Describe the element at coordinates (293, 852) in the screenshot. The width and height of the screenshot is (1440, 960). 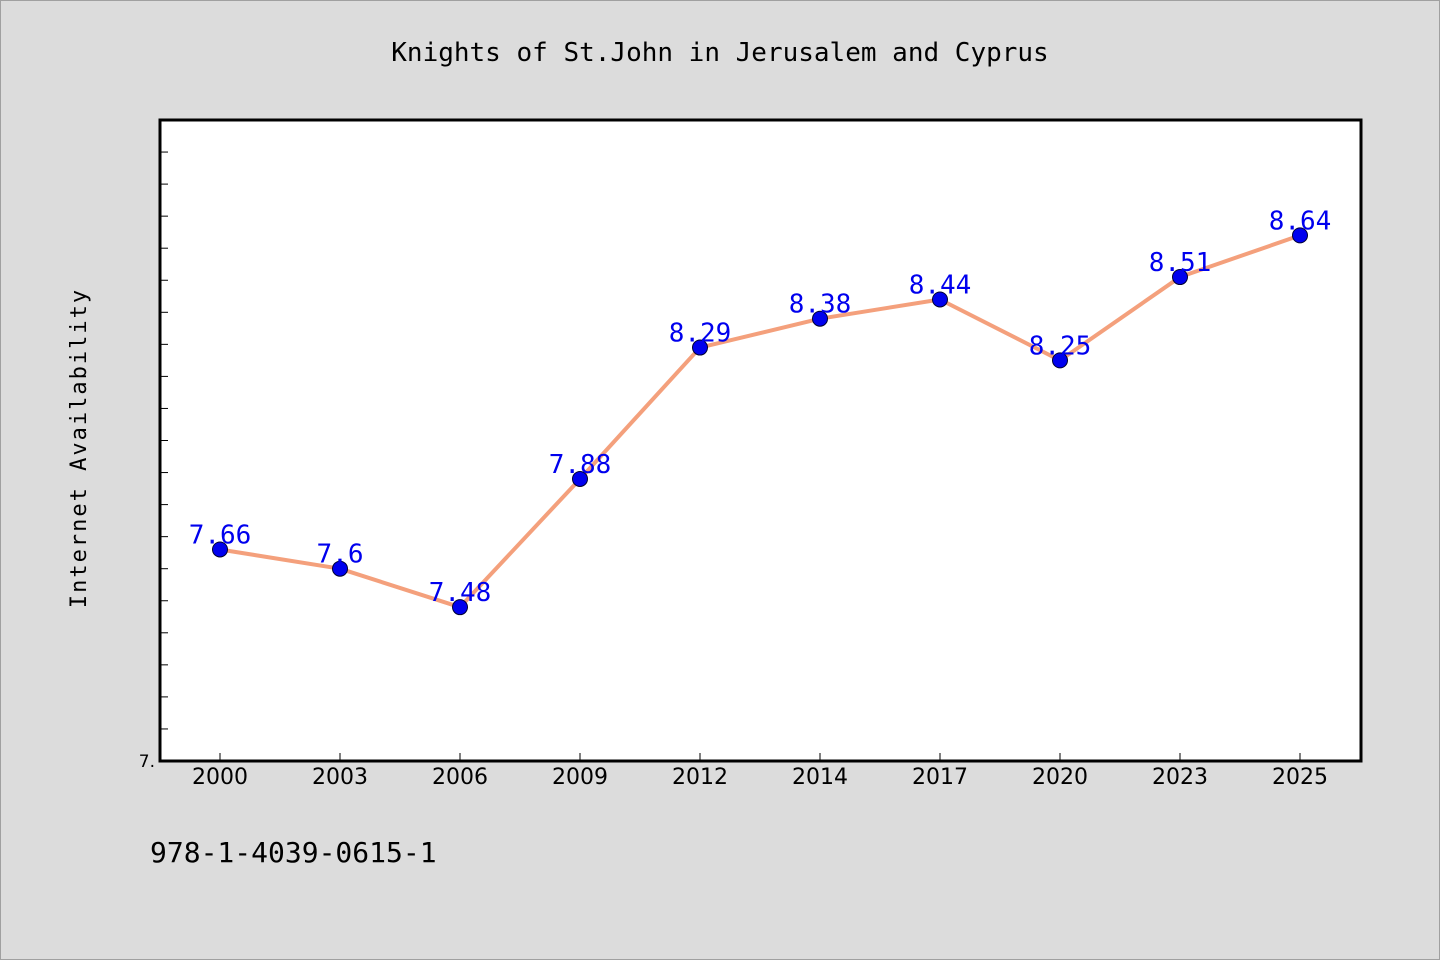
I see `isbn-label: 978-1-4039-0615-1` at that location.